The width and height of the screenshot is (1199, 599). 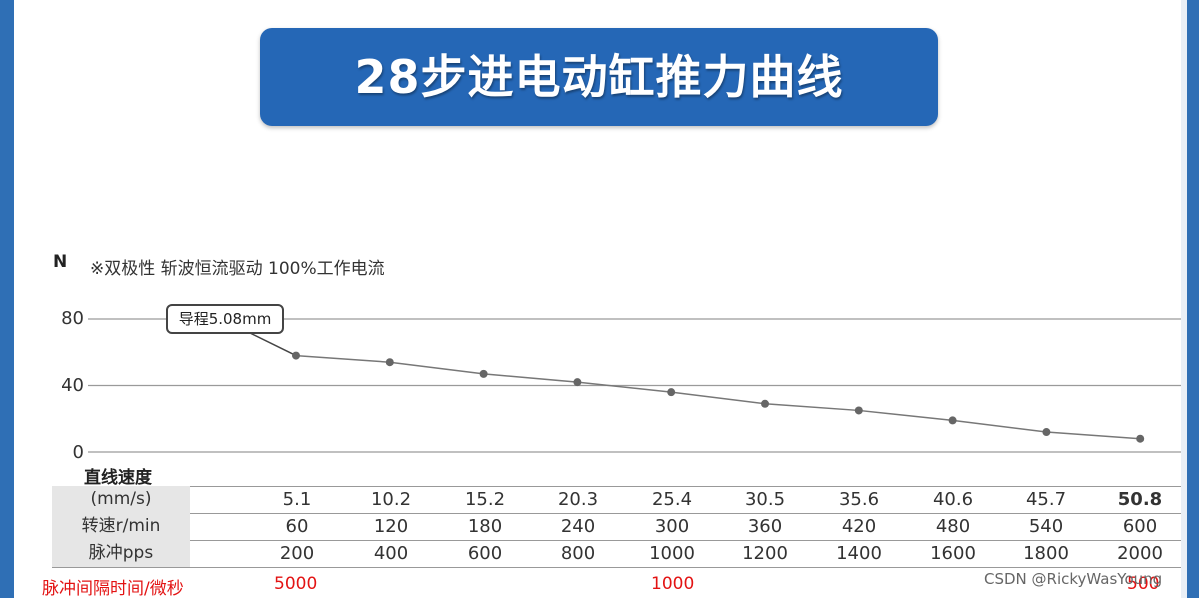 What do you see at coordinates (672, 526) in the screenshot?
I see `cell-rpm-5: 300` at bounding box center [672, 526].